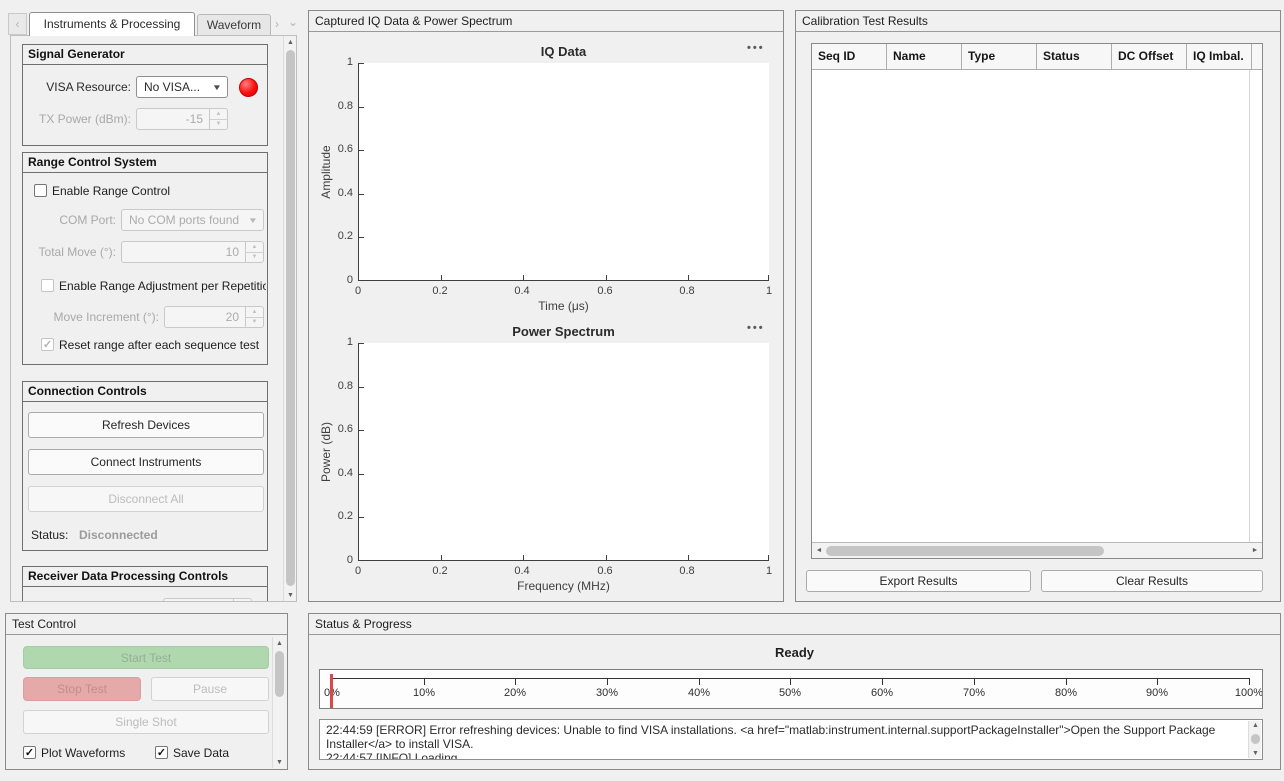  What do you see at coordinates (918, 581) in the screenshot?
I see `export-results-button: Export Results` at bounding box center [918, 581].